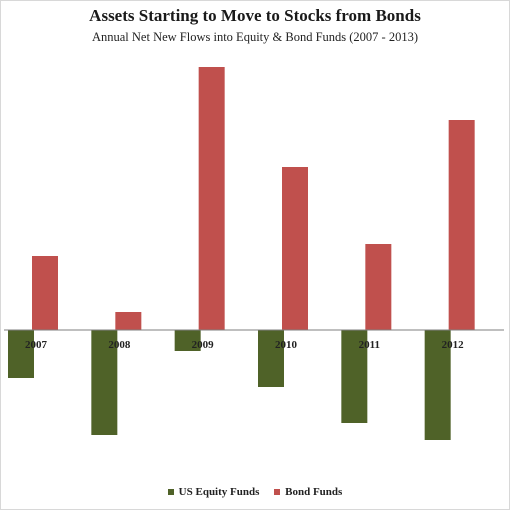 The width and height of the screenshot is (510, 510). What do you see at coordinates (314, 492) in the screenshot?
I see `legend-label-bond: Bond Funds` at bounding box center [314, 492].